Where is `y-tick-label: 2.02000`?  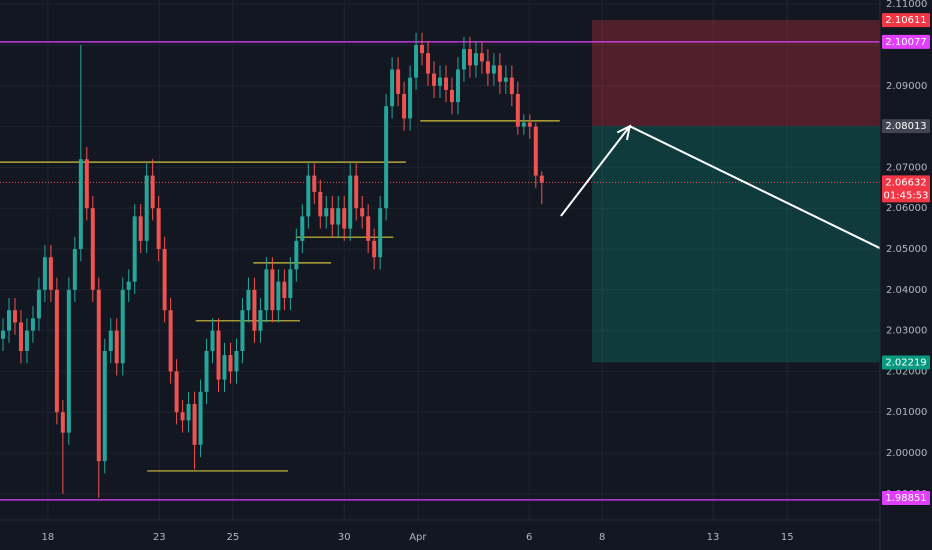
y-tick-label: 2.02000 is located at coordinates (906, 371).